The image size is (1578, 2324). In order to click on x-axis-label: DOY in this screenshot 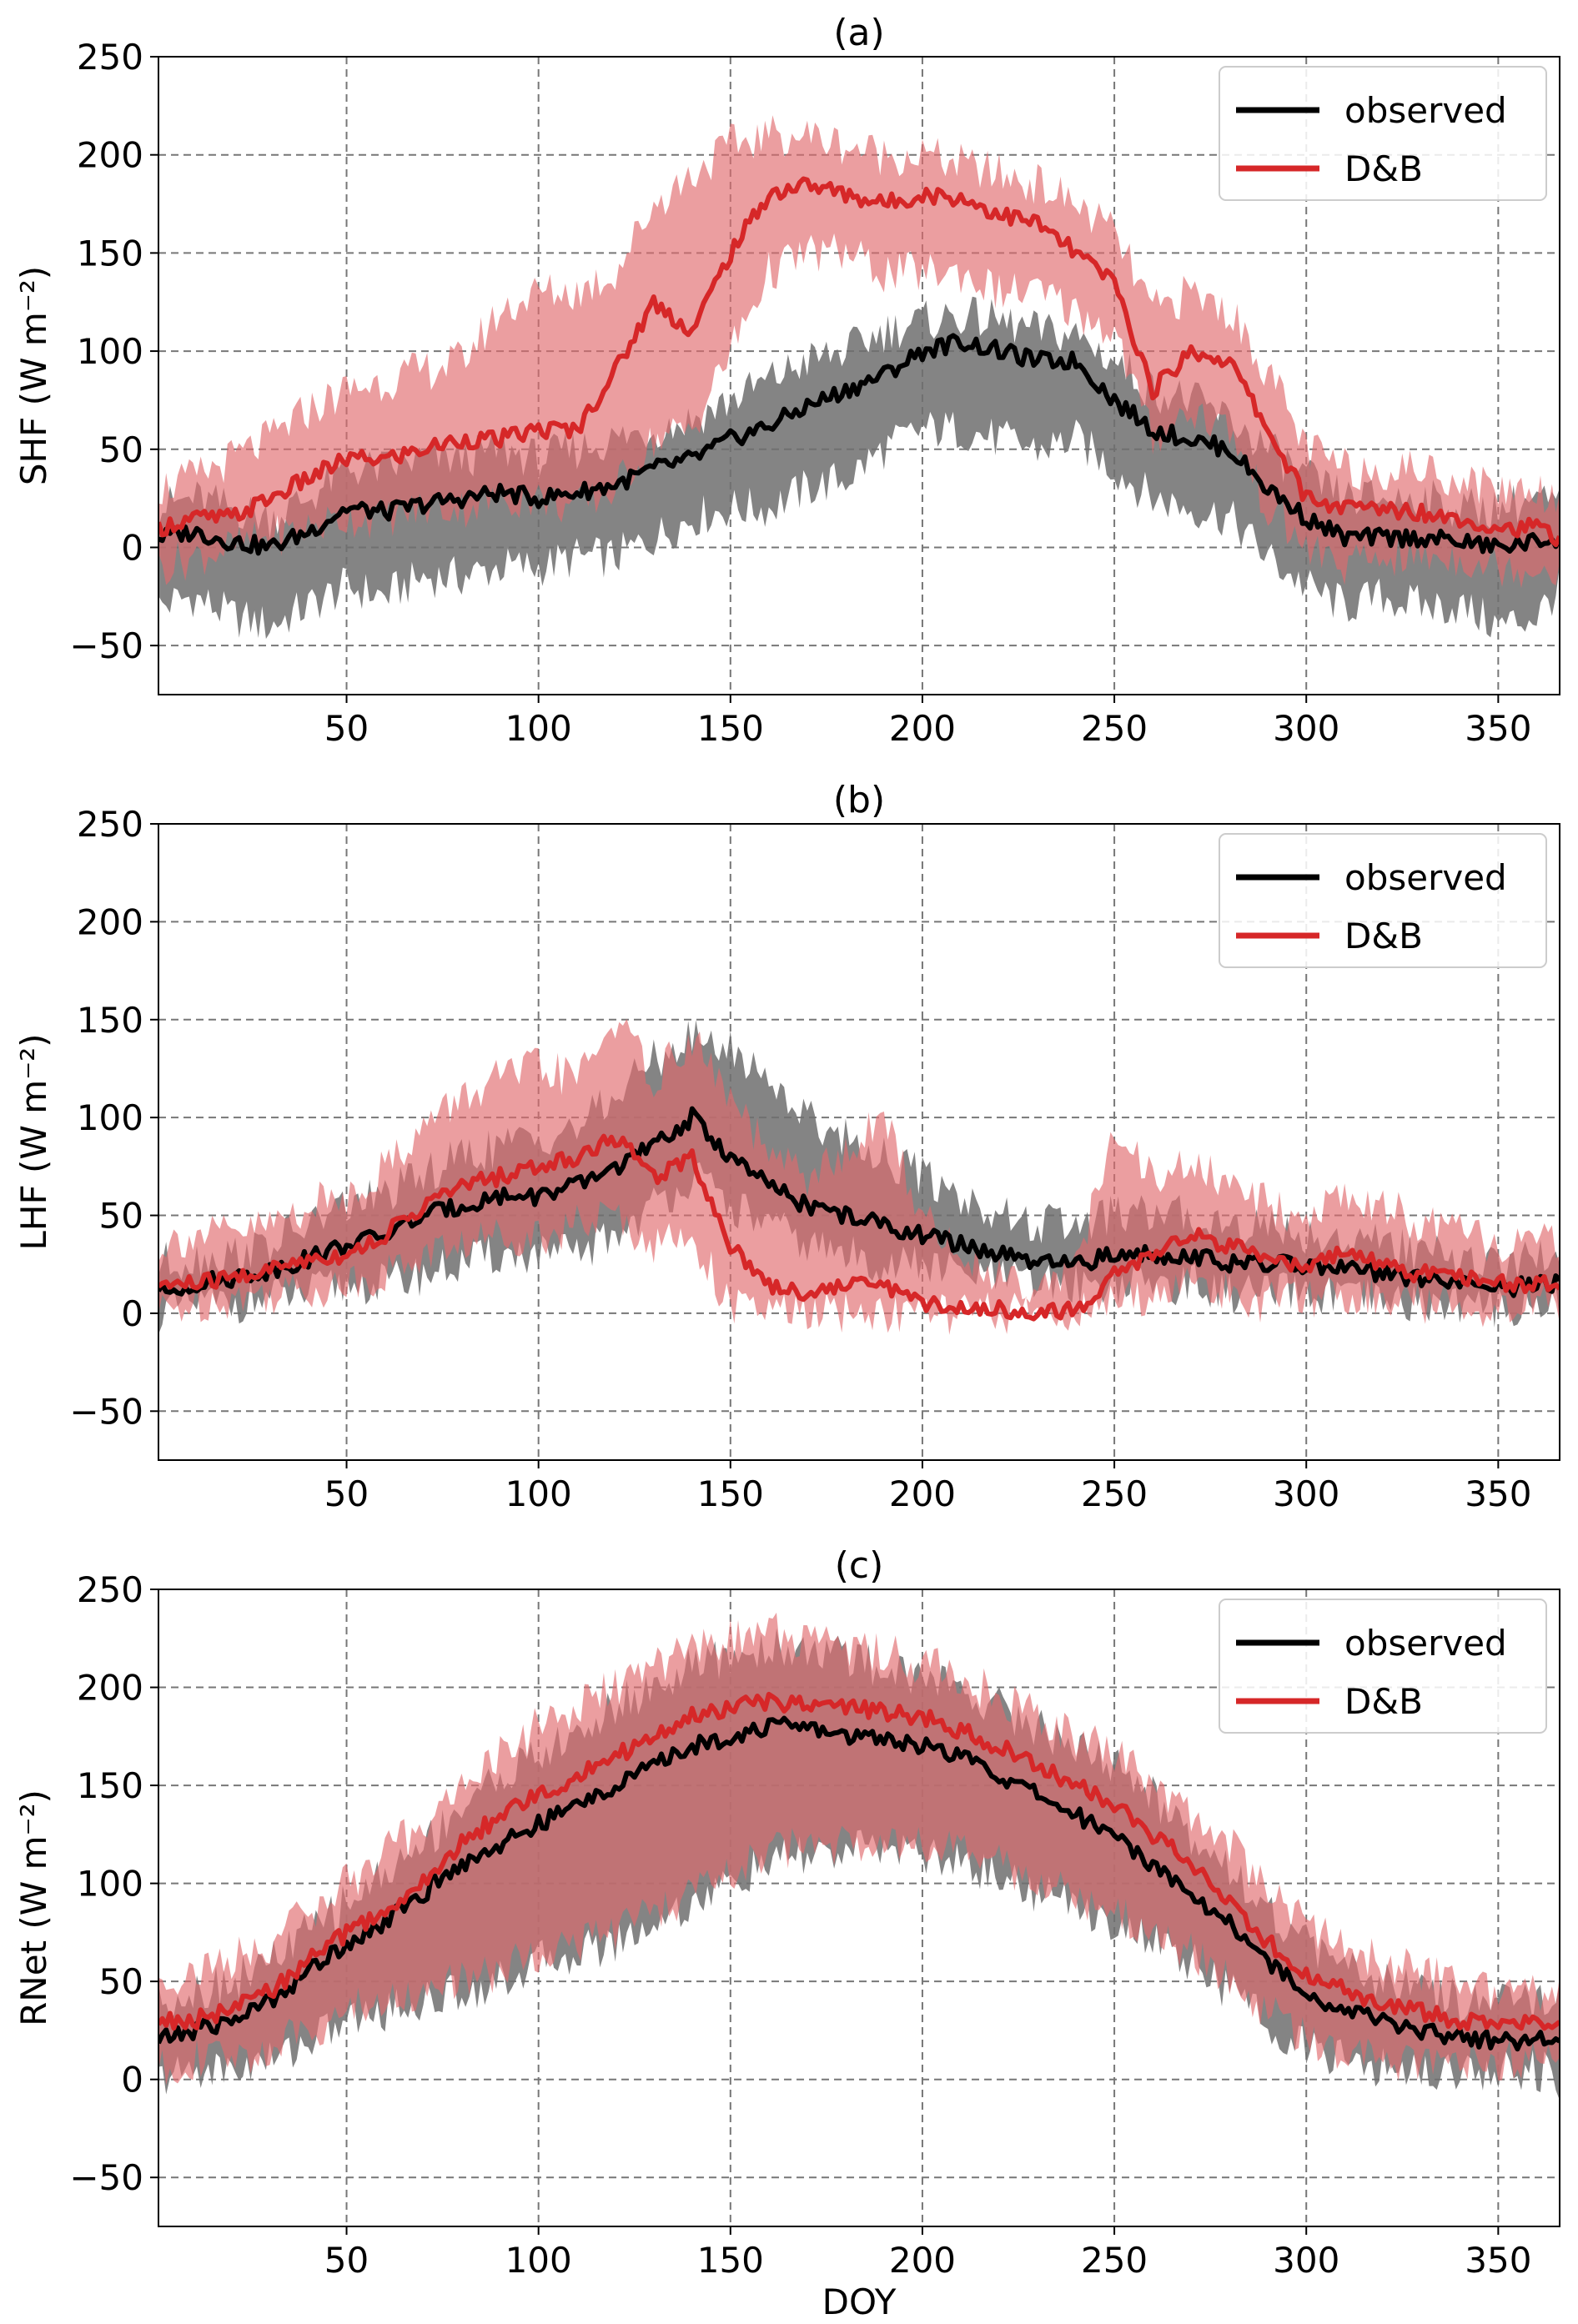, I will do `click(859, 2301)`.